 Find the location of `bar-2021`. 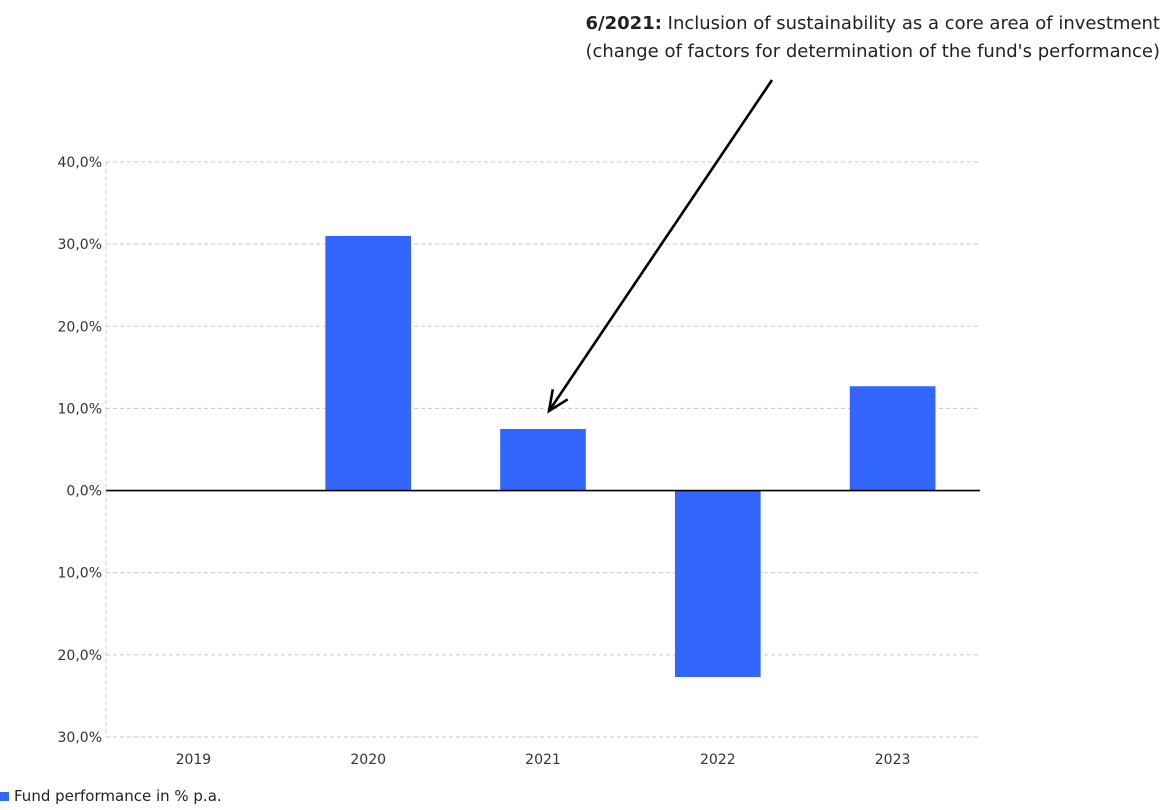

bar-2021 is located at coordinates (543, 459).